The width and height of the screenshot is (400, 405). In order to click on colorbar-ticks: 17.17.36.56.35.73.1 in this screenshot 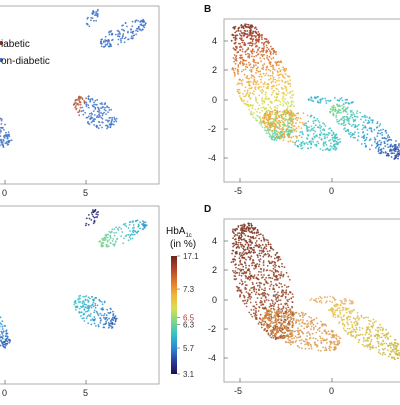, I will do `click(188, 315)`.